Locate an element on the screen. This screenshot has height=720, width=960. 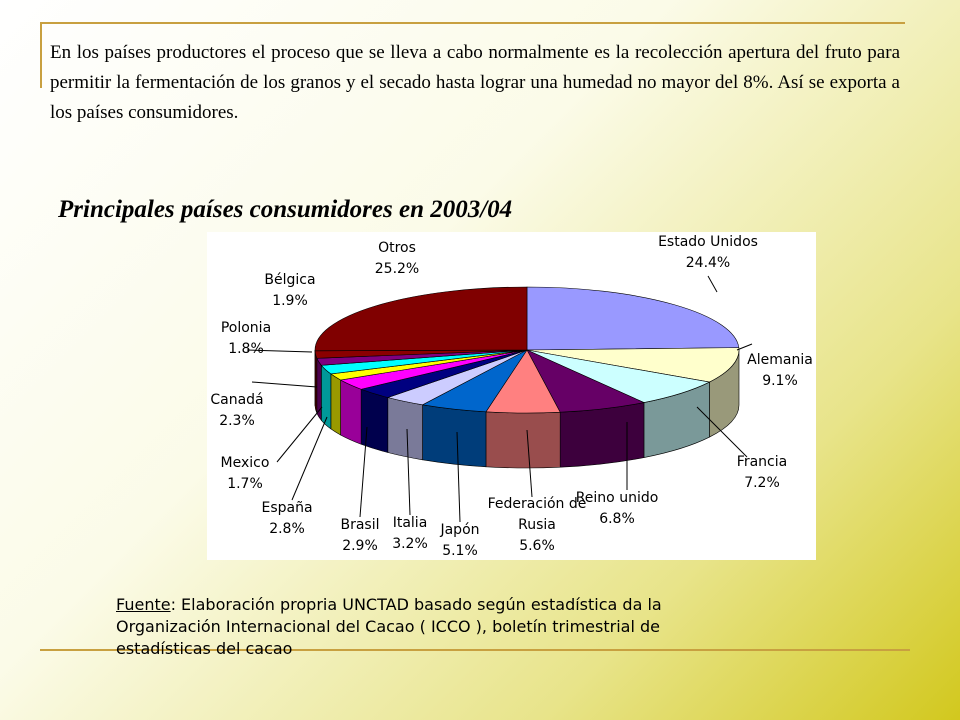
value-label: 1.8% is located at coordinates (246, 349).